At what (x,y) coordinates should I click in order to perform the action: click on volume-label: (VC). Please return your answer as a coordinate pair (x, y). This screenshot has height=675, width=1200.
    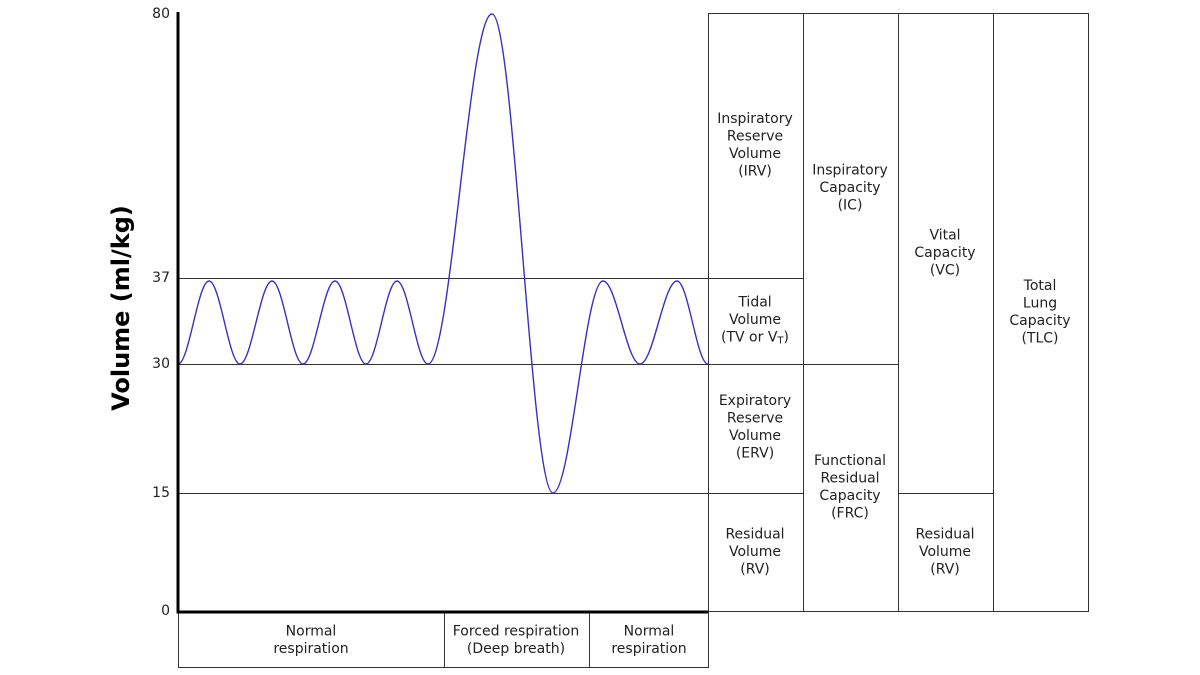
    Looking at the image, I should click on (945, 271).